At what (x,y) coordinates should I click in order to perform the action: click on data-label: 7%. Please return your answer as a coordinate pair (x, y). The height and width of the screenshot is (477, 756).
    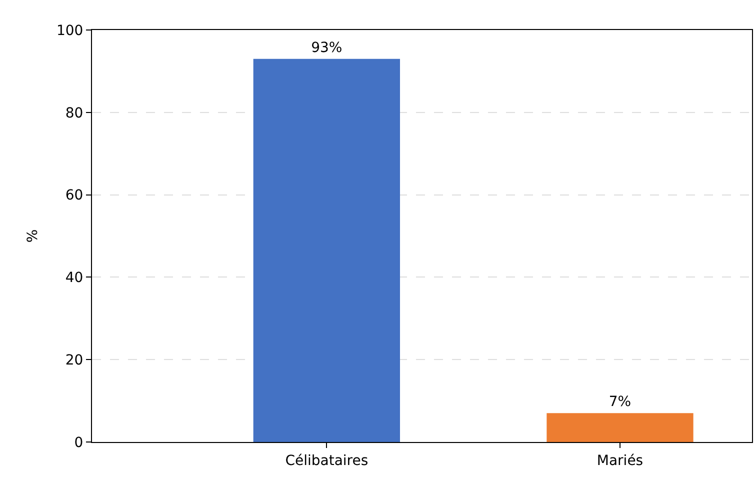
    Looking at the image, I should click on (620, 402).